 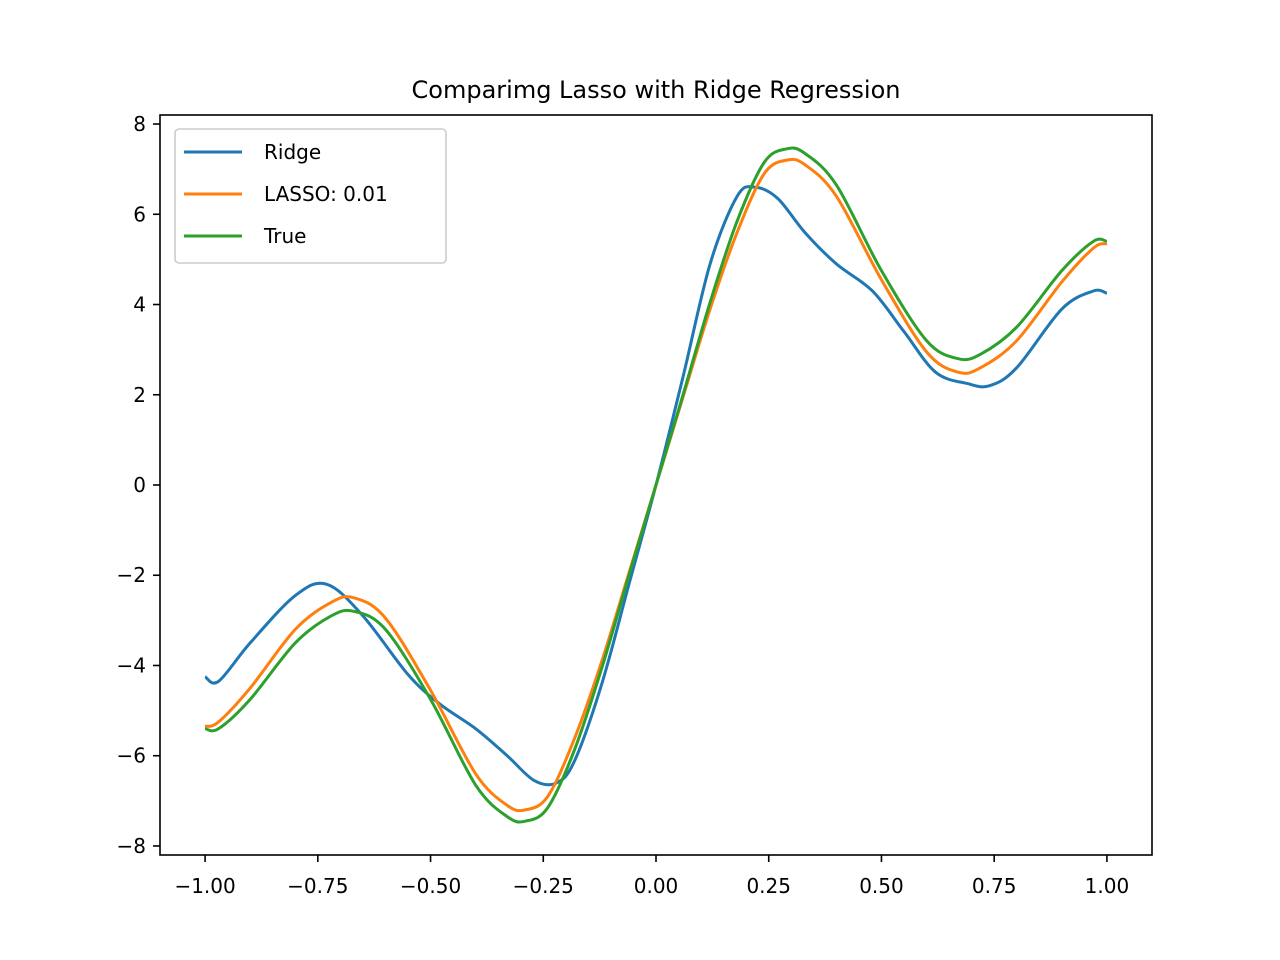 I want to click on chart-title: Comparimg Lasso with Ridge Regression, so click(x=656, y=90).